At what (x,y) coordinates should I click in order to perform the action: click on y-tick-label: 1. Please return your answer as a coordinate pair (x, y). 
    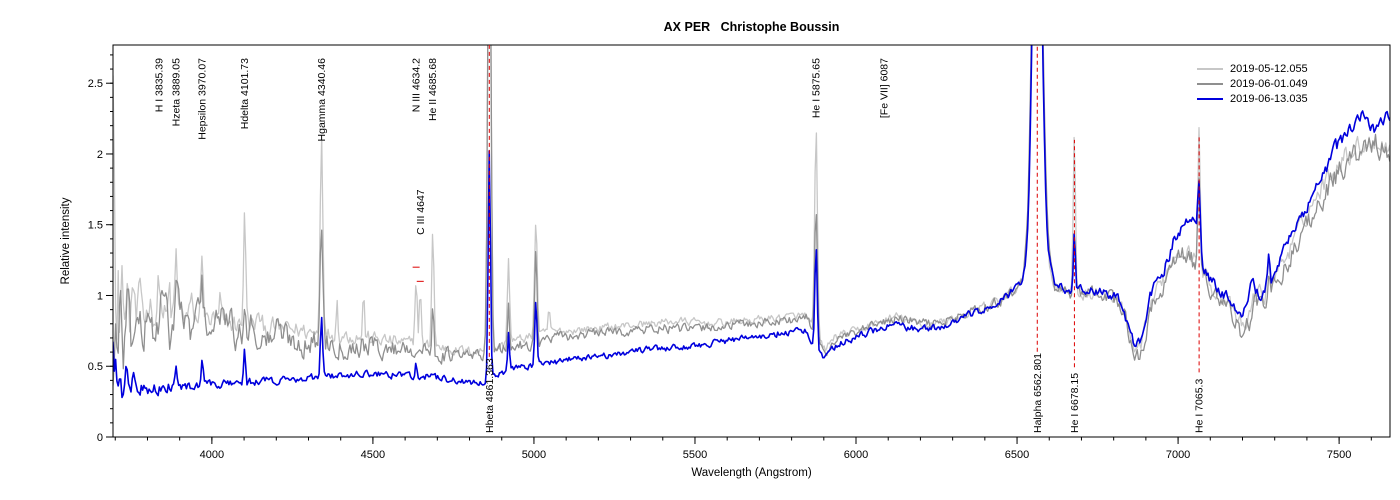
    Looking at the image, I should click on (100, 296).